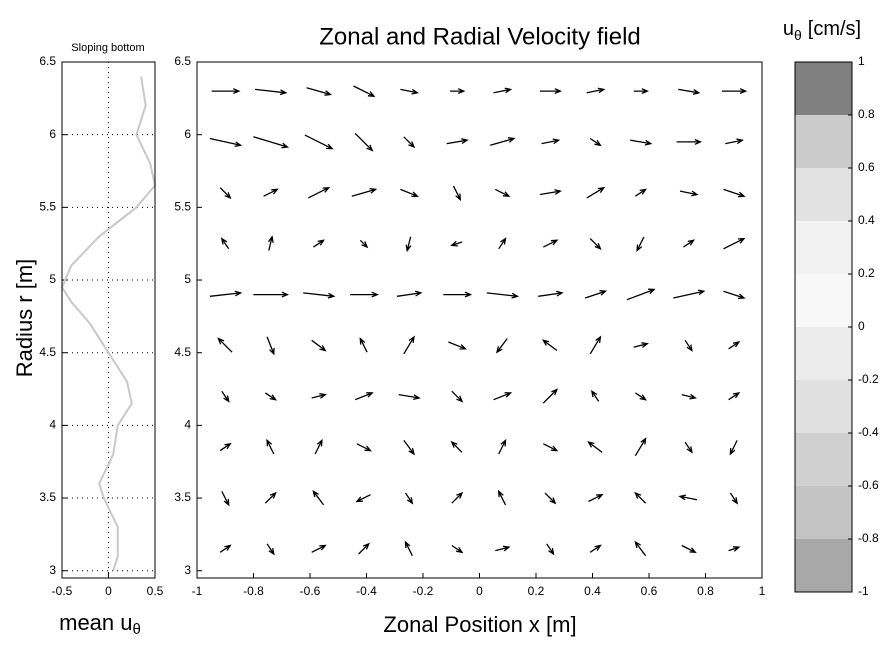 The width and height of the screenshot is (880, 645). What do you see at coordinates (155, 591) in the screenshot?
I see `x-tick-label: 0.5` at bounding box center [155, 591].